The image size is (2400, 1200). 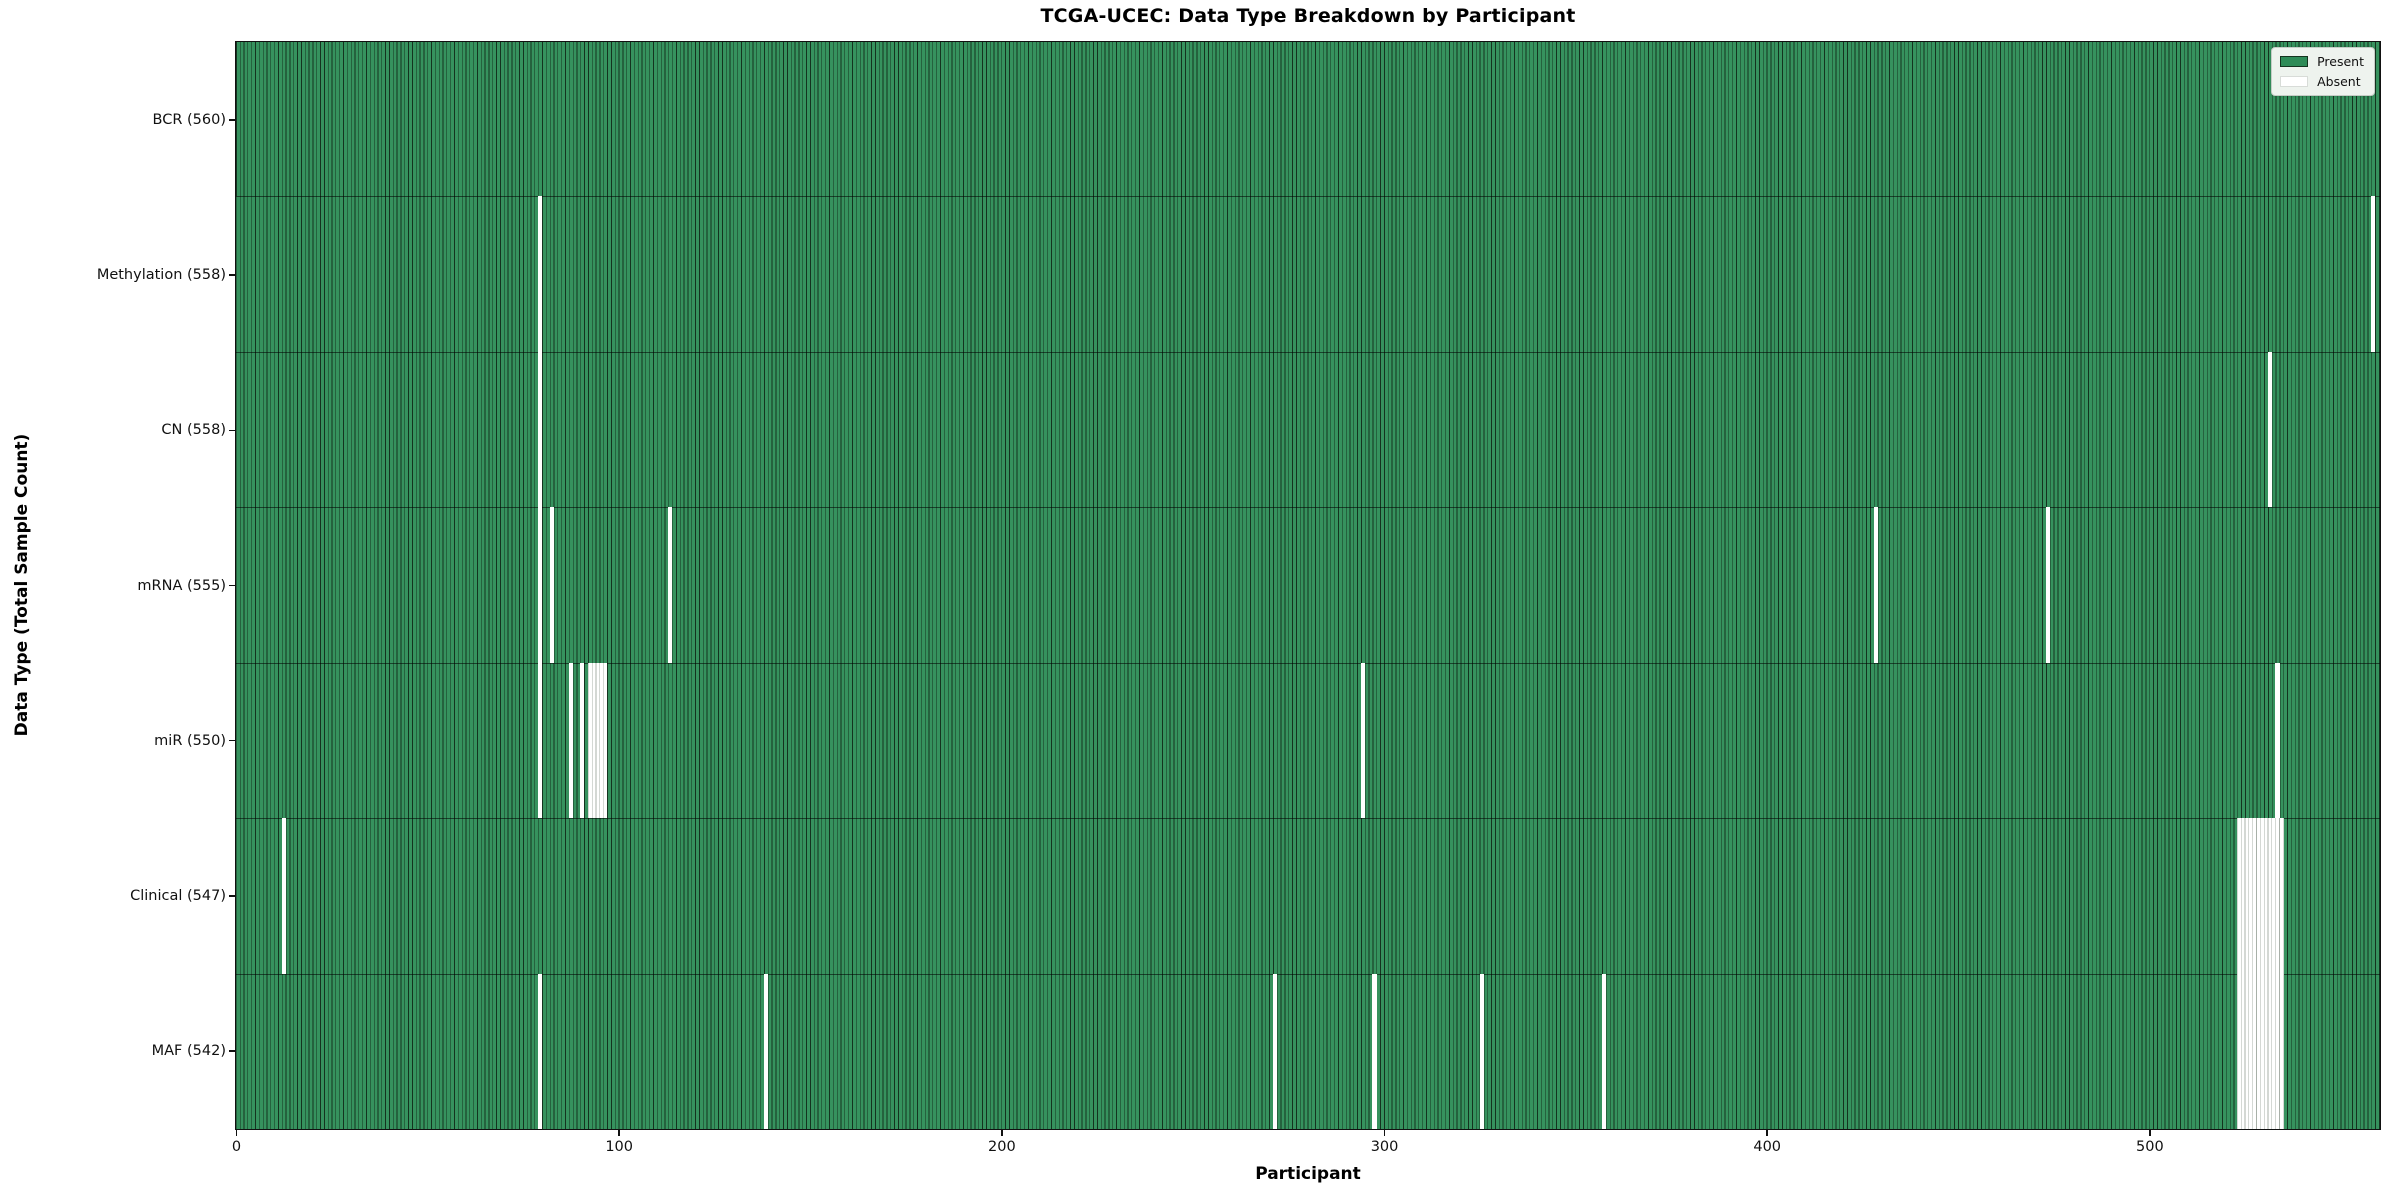 I want to click on y-tick-label: MAF (542), so click(x=188, y=1050).